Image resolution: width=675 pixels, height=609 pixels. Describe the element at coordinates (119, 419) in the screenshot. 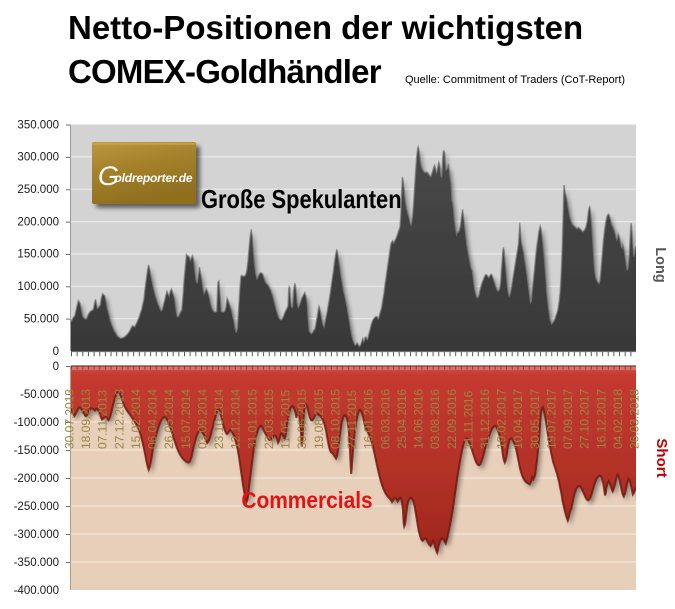

I see `svg-text: 27.12.2013` at that location.